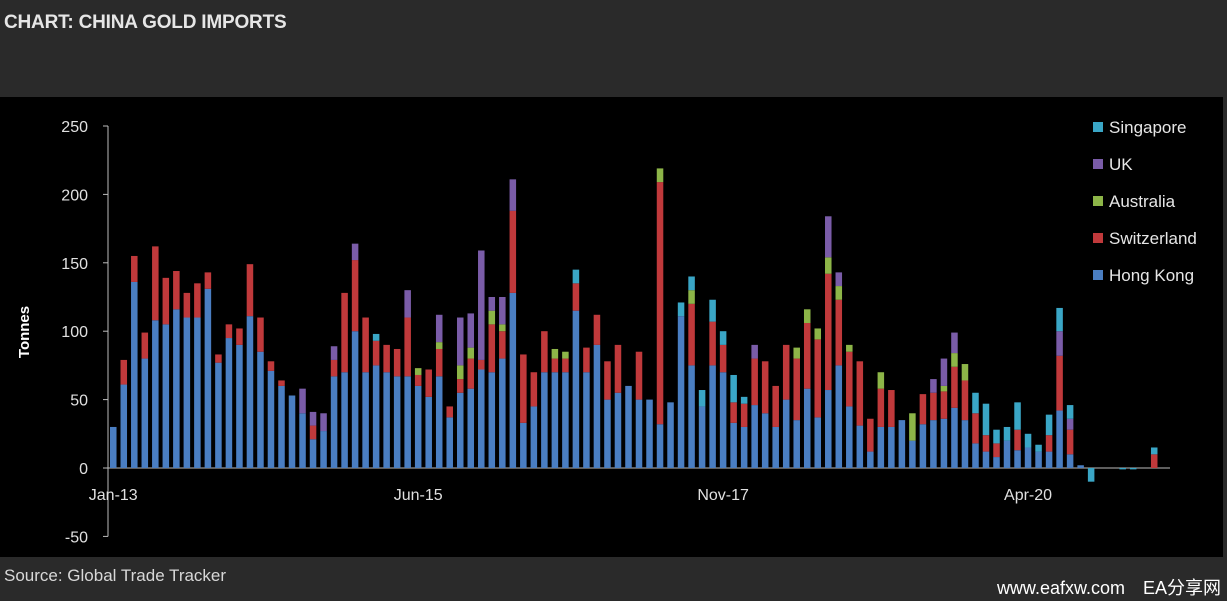  What do you see at coordinates (1145, 201) in the screenshot?
I see `legend: Singapore UK Australia Switzerland Hong Kong` at bounding box center [1145, 201].